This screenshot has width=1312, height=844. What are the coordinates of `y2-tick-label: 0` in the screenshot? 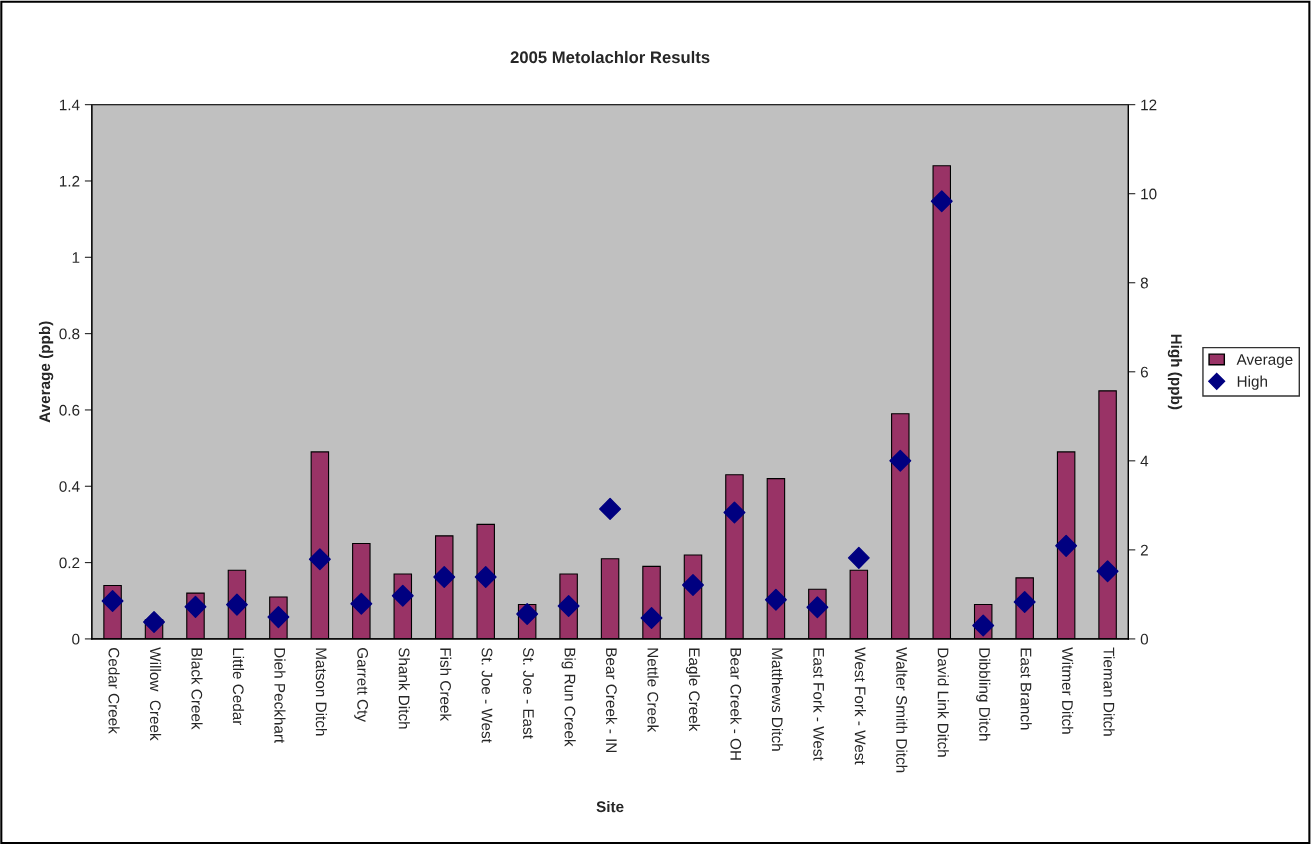 It's located at (1144, 639).